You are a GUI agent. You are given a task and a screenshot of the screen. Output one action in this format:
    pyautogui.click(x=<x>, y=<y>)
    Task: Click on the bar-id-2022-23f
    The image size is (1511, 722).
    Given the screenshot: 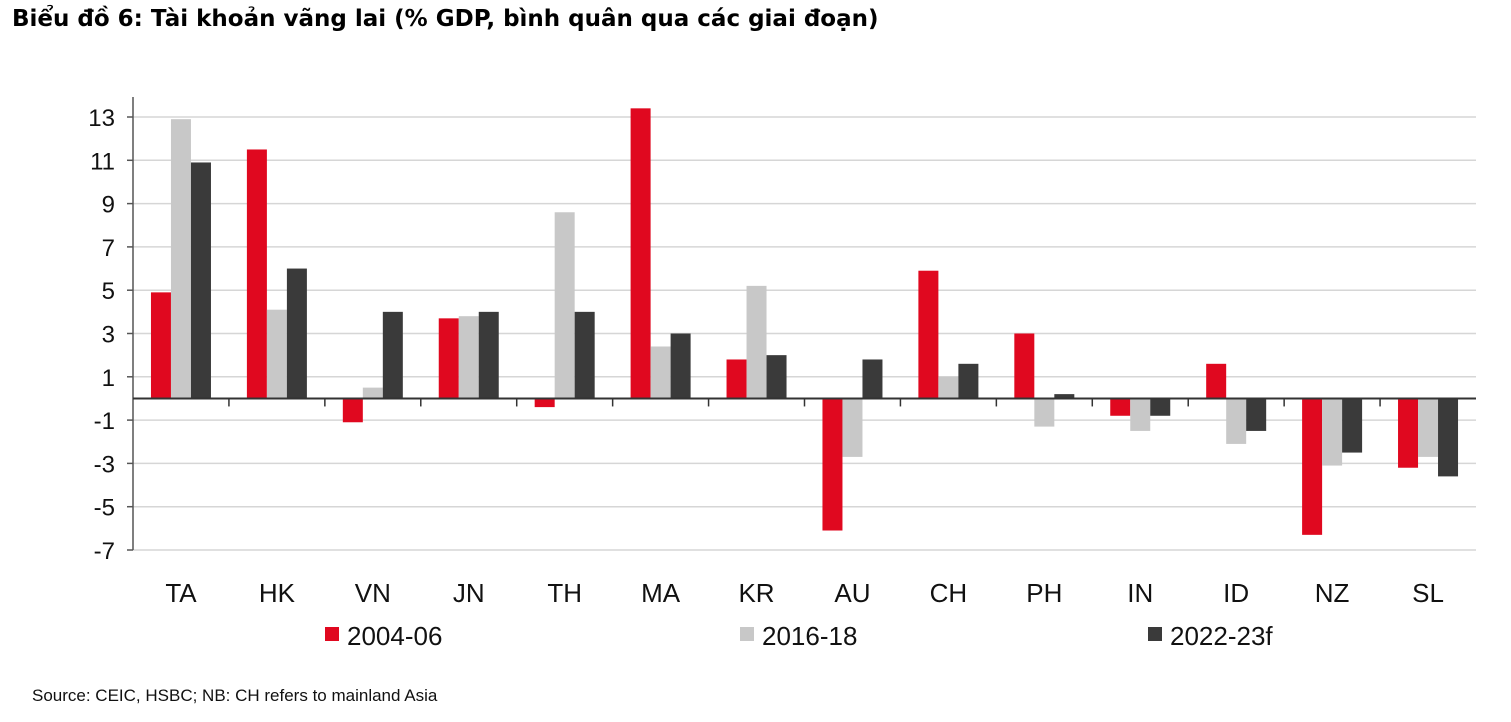 What is the action you would take?
    pyautogui.click(x=1256, y=414)
    